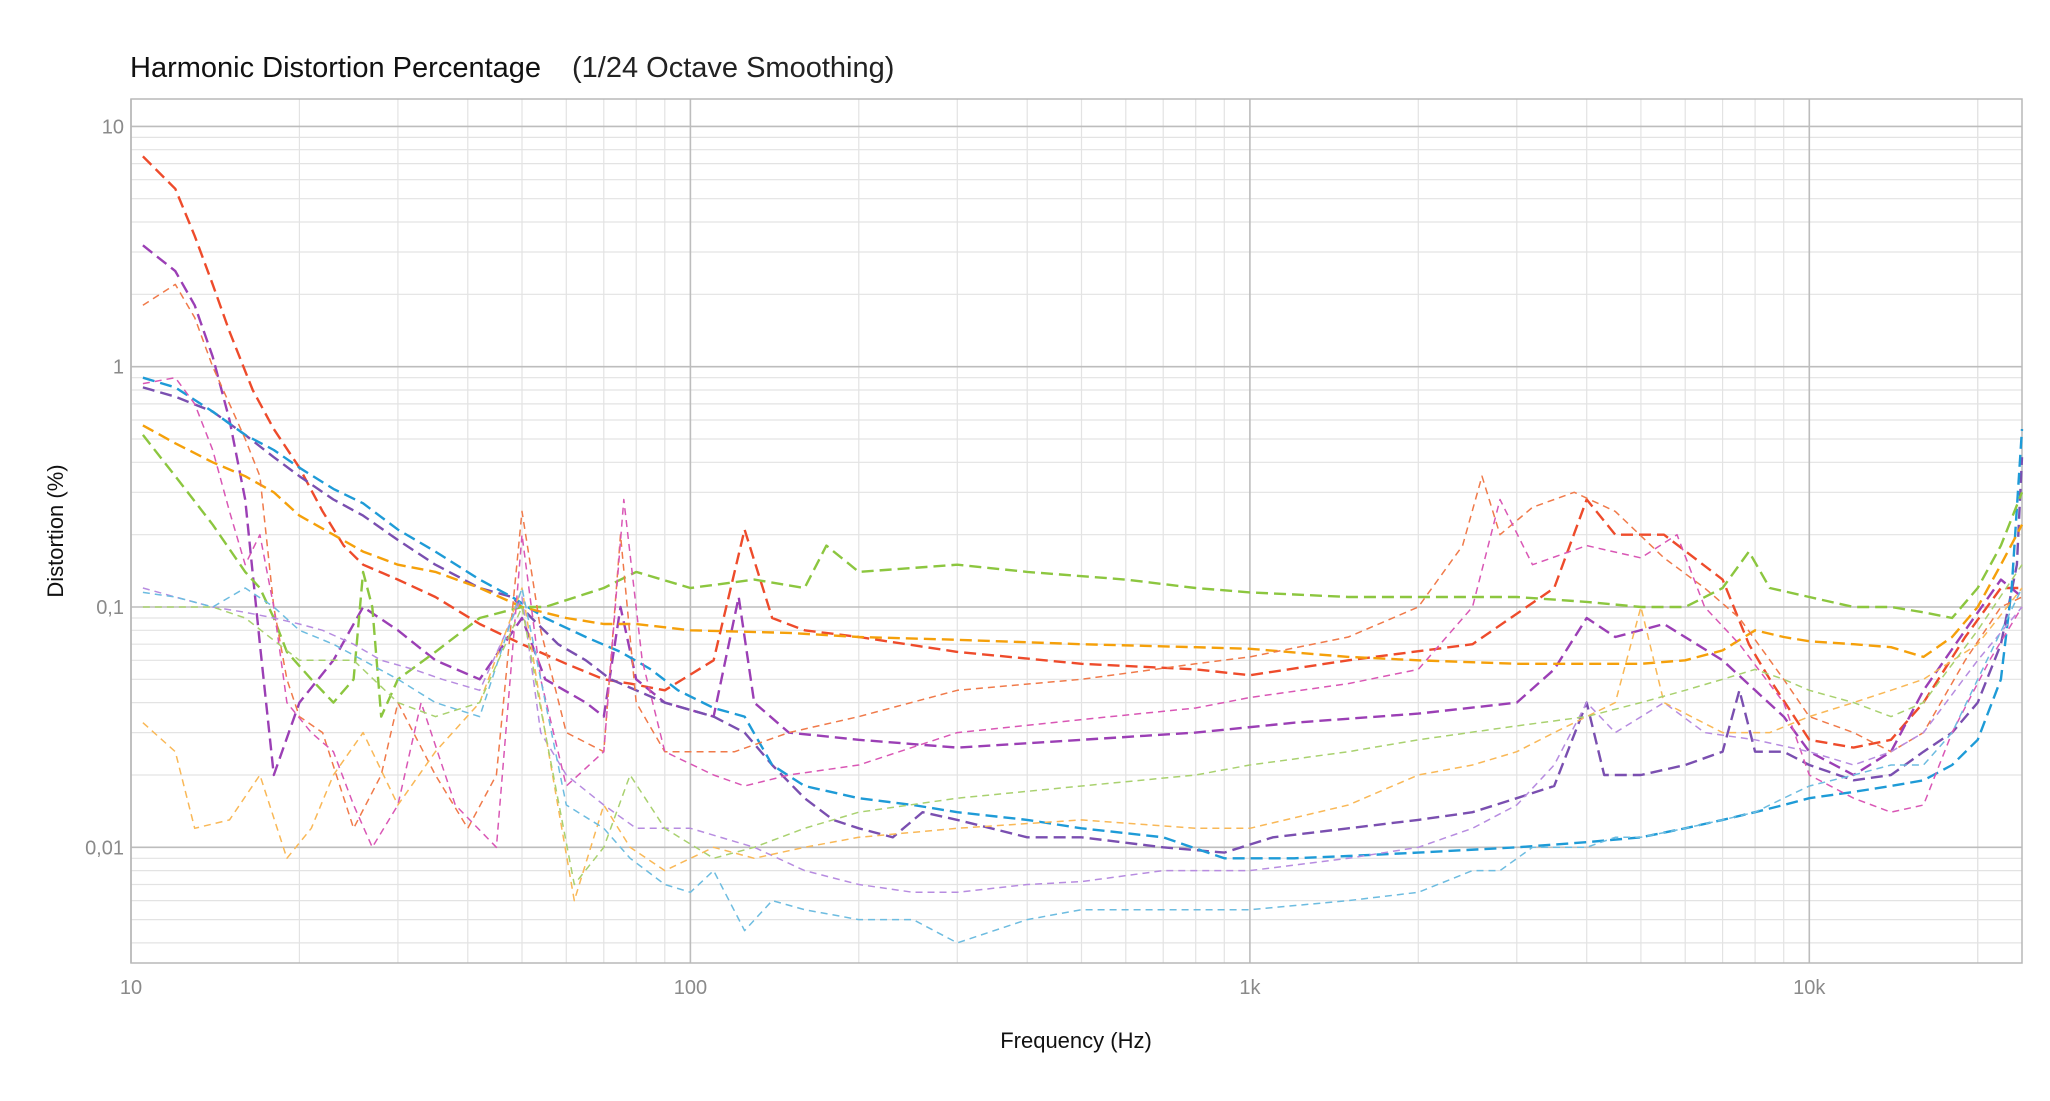 The image size is (2050, 1101). Describe the element at coordinates (690, 988) in the screenshot. I see `x-tick-label: 100` at that location.